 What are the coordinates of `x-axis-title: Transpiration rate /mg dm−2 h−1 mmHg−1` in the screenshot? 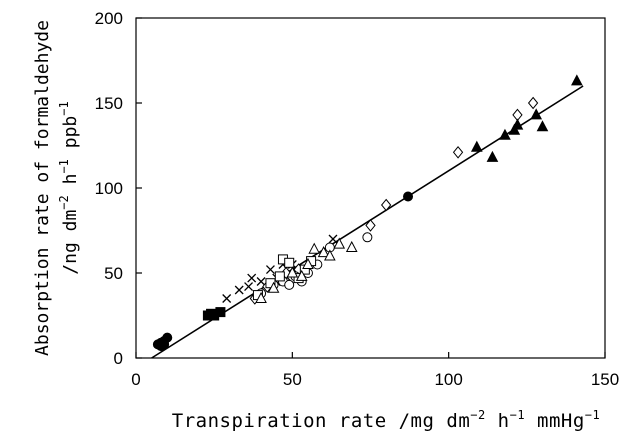 It's located at (386, 420).